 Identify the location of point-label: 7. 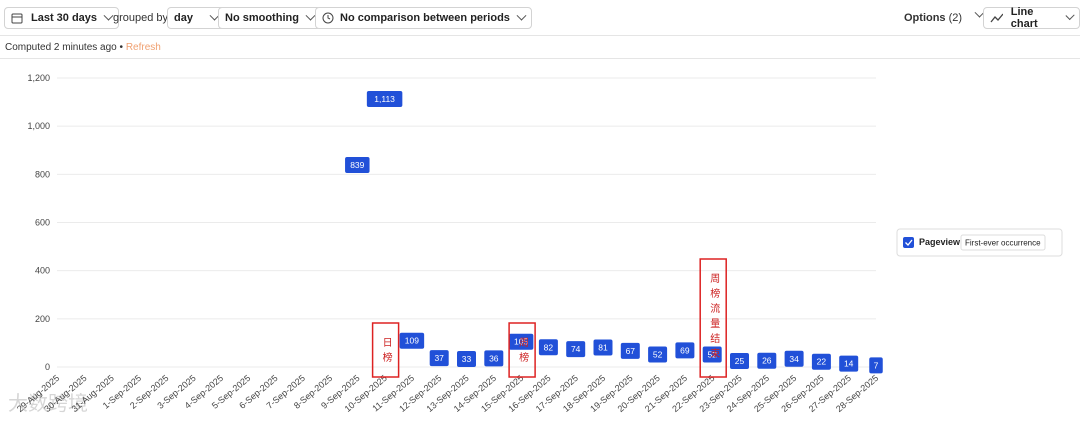
(876, 365).